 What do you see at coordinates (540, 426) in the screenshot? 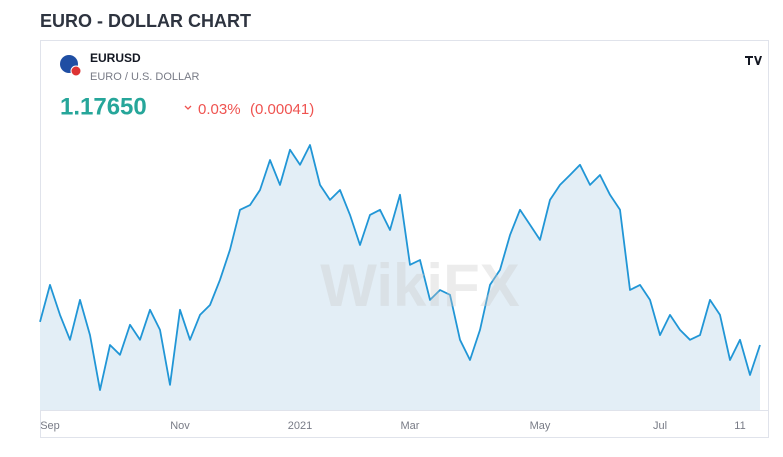
I see `x-tick-label: May` at bounding box center [540, 426].